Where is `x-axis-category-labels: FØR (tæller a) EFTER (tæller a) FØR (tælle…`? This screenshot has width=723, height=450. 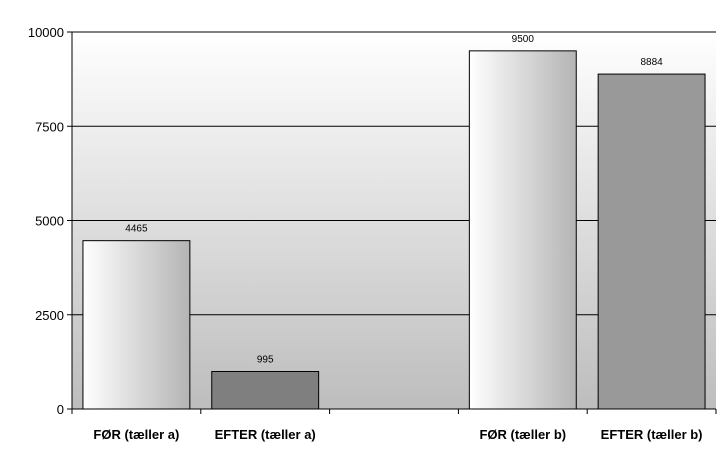
x-axis-category-labels: FØR (tæller a) EFTER (tæller a) FØR (tælle… is located at coordinates (397, 434).